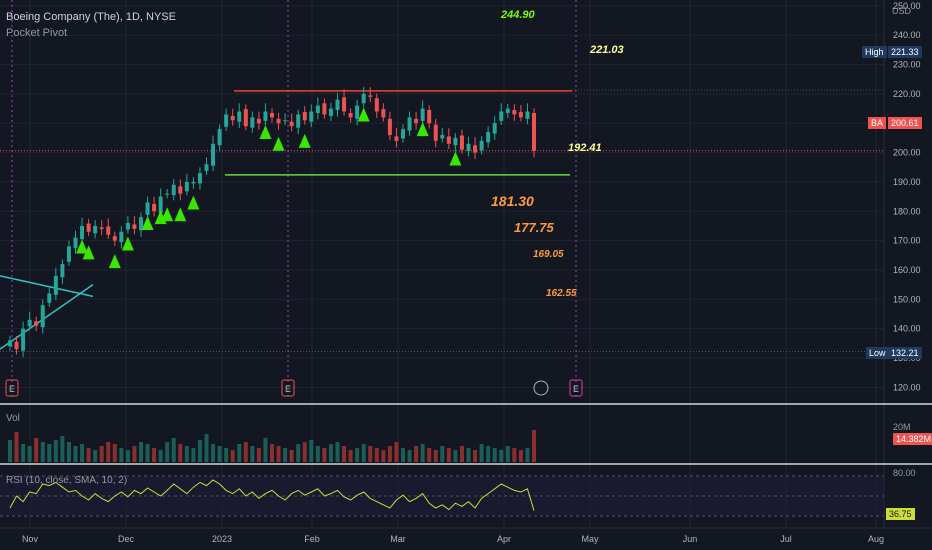 Image resolution: width=932 pixels, height=550 pixels. What do you see at coordinates (13, 418) in the screenshot?
I see `volume-label: Vol` at bounding box center [13, 418].